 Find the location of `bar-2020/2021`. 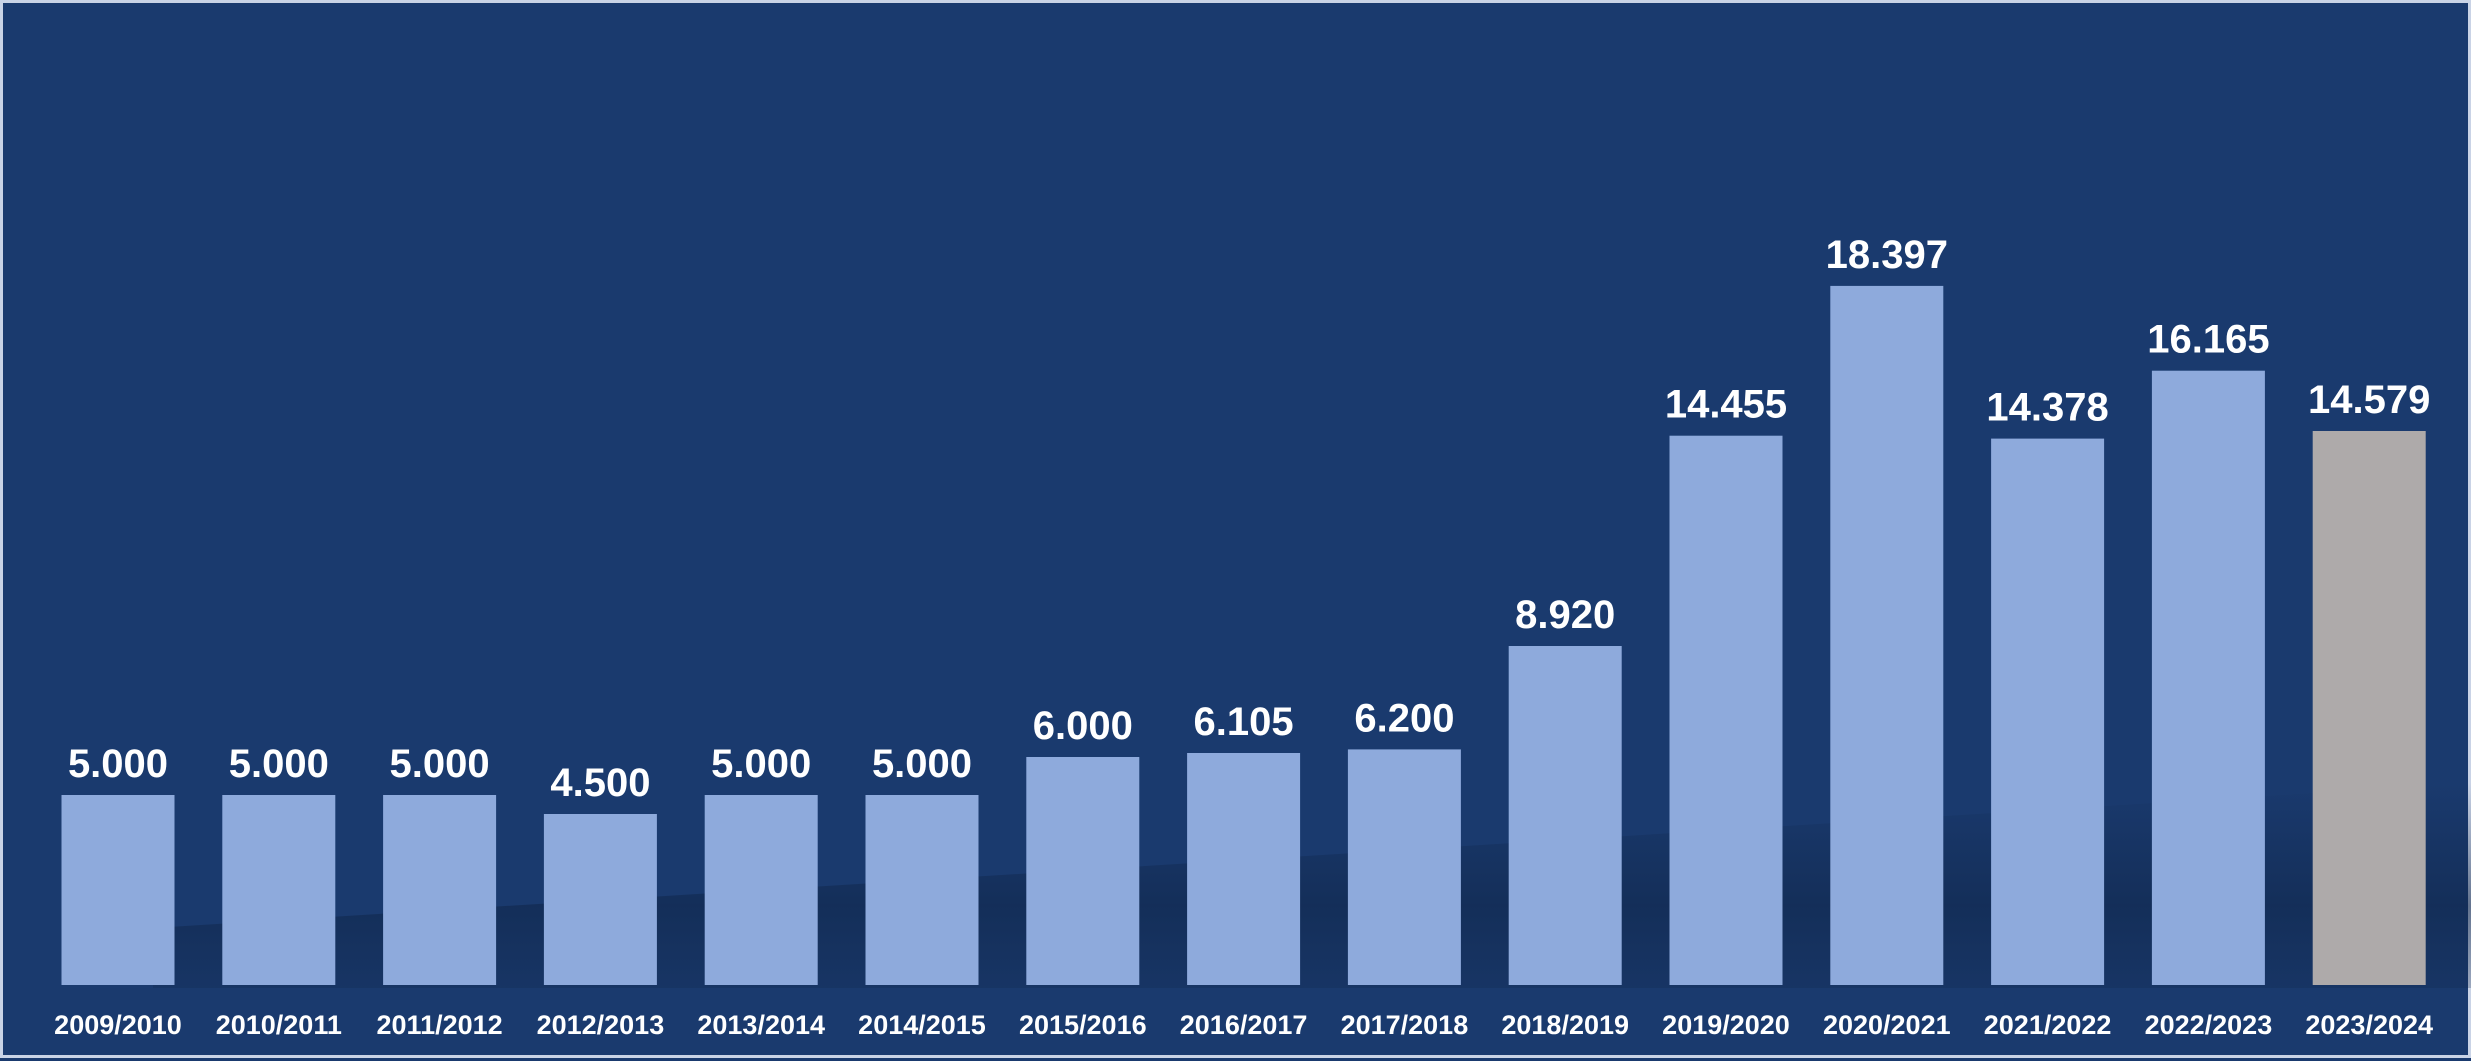

bar-2020/2021 is located at coordinates (1887, 635).